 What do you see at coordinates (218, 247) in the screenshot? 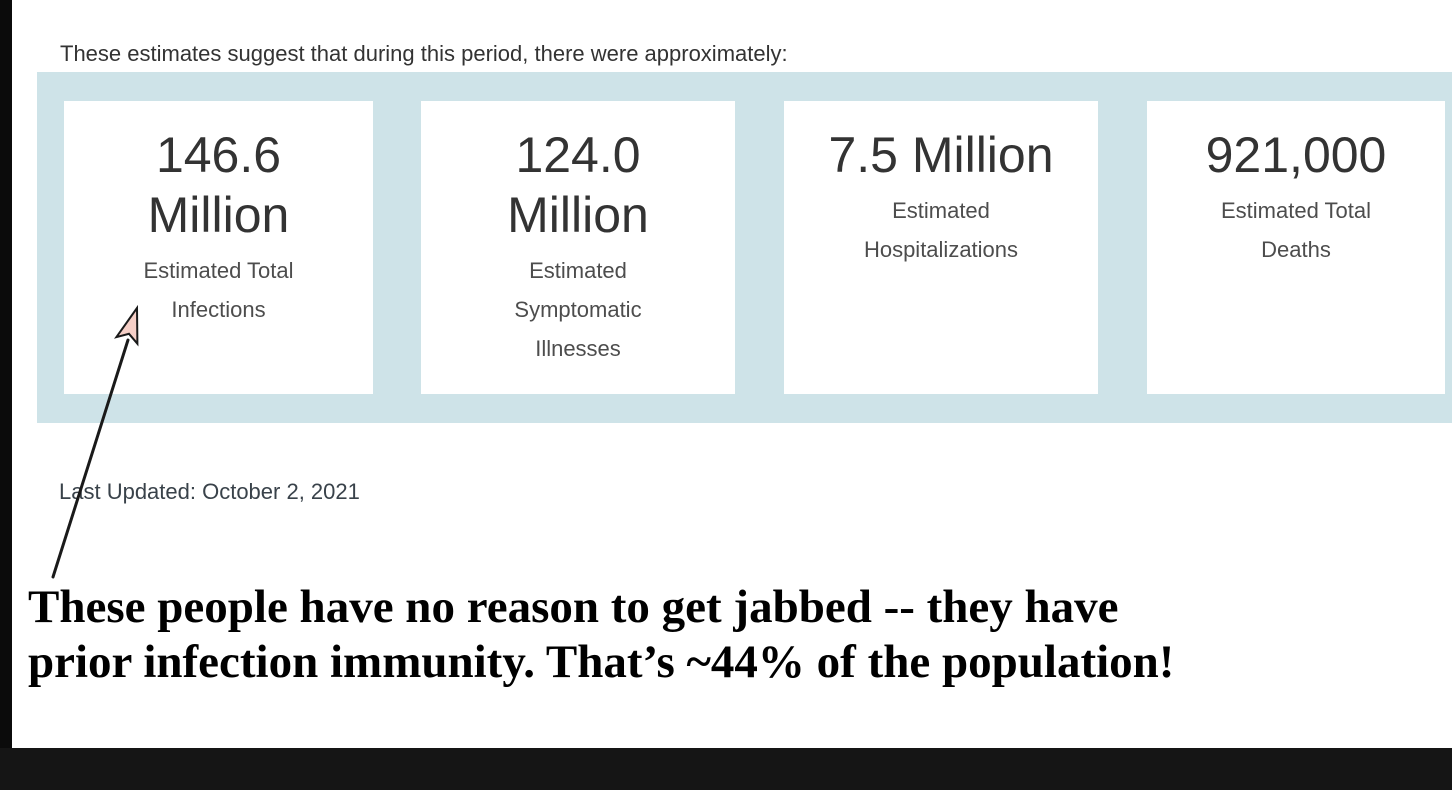
I see `stat-card-infections: 146.6 Million Estimated Total Infections` at bounding box center [218, 247].